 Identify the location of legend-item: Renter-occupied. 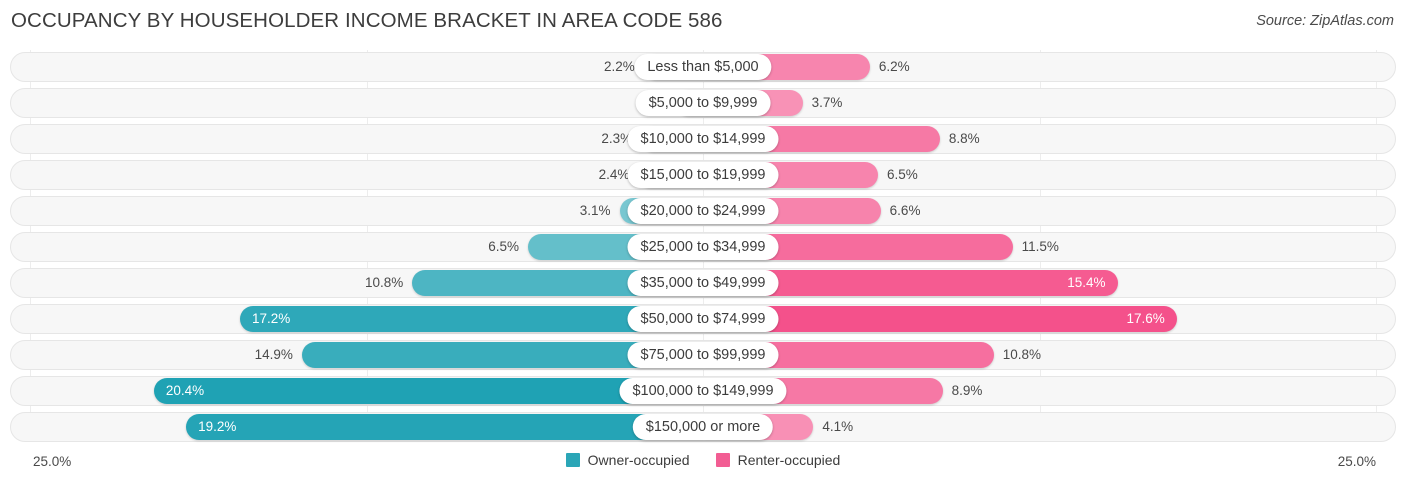
(778, 460).